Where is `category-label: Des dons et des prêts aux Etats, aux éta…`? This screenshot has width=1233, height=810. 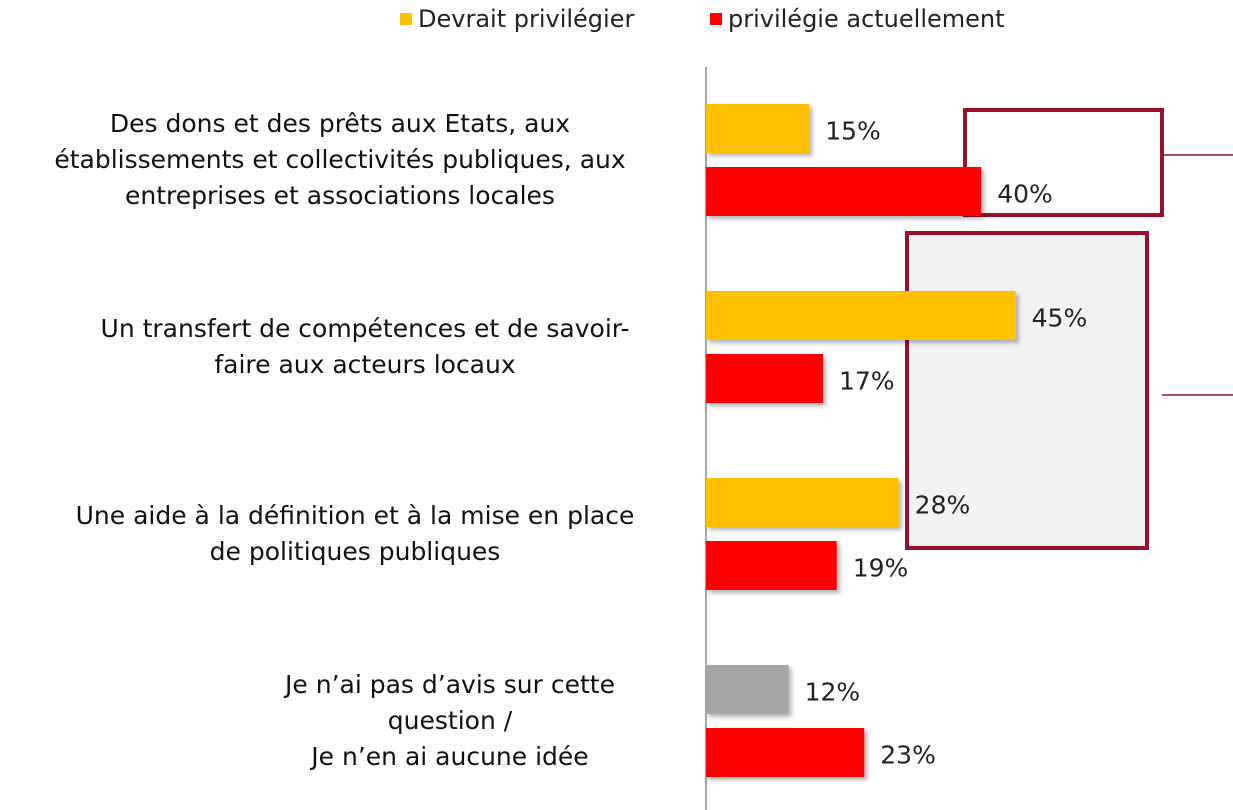
category-label: Des dons et des prêts aux Etats, aux éta… is located at coordinates (340, 159).